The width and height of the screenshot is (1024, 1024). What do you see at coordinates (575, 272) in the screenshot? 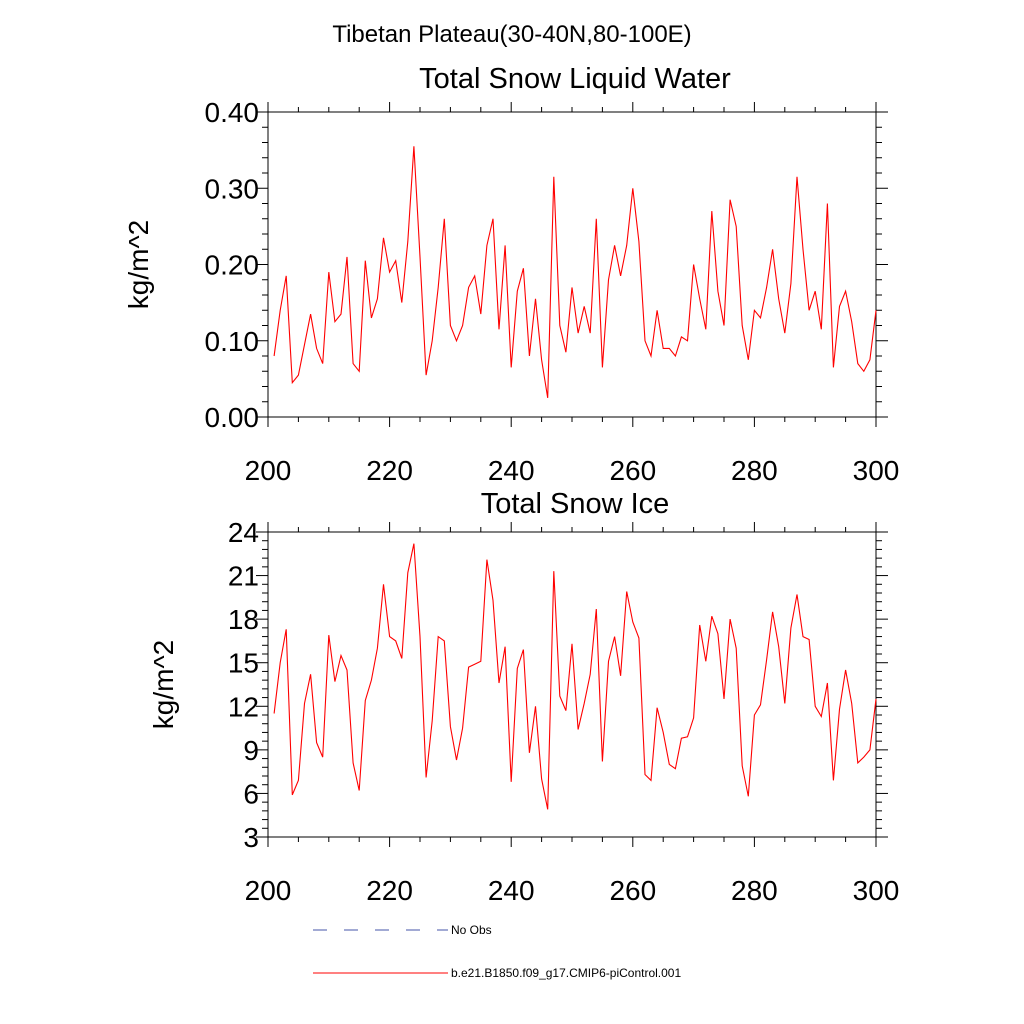
I see `series-line` at bounding box center [575, 272].